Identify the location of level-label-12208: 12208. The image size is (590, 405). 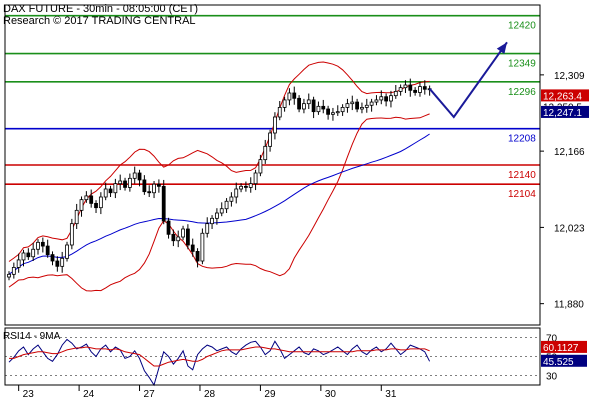
(522, 139).